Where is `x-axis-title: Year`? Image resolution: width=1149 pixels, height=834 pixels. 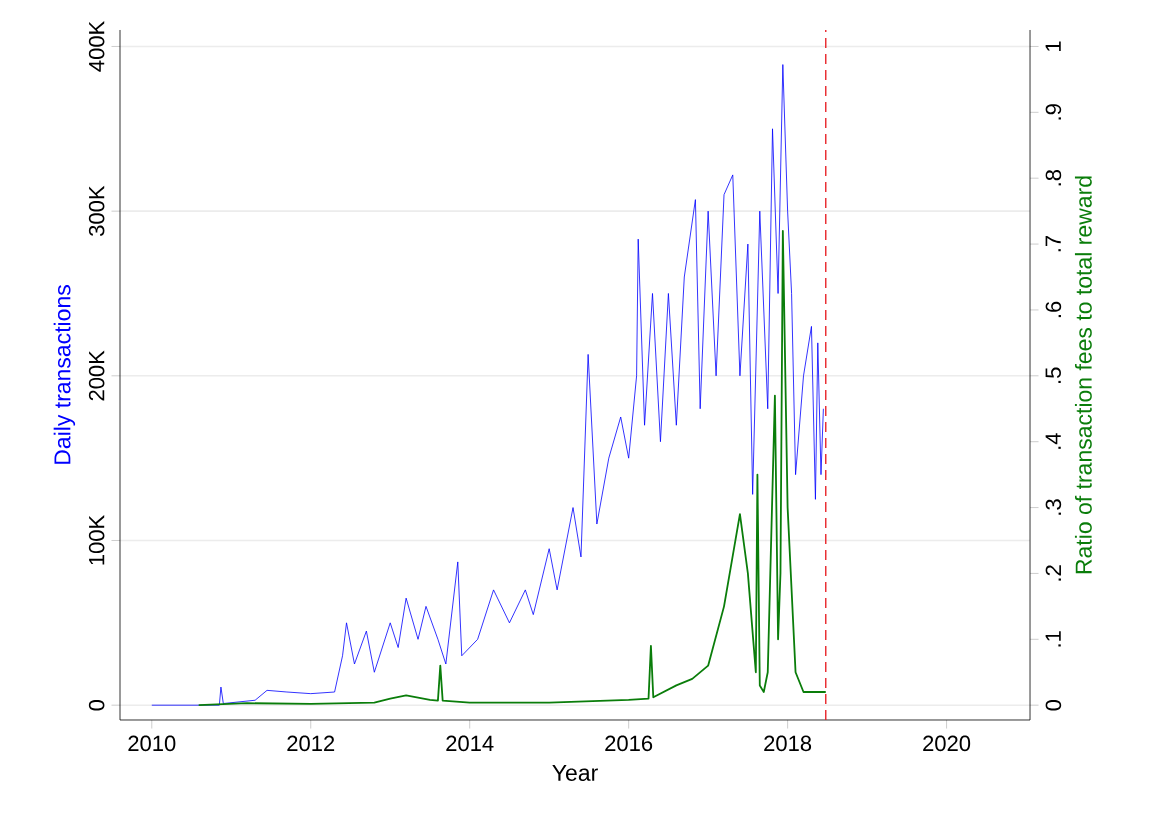
x-axis-title: Year is located at coordinates (575, 772).